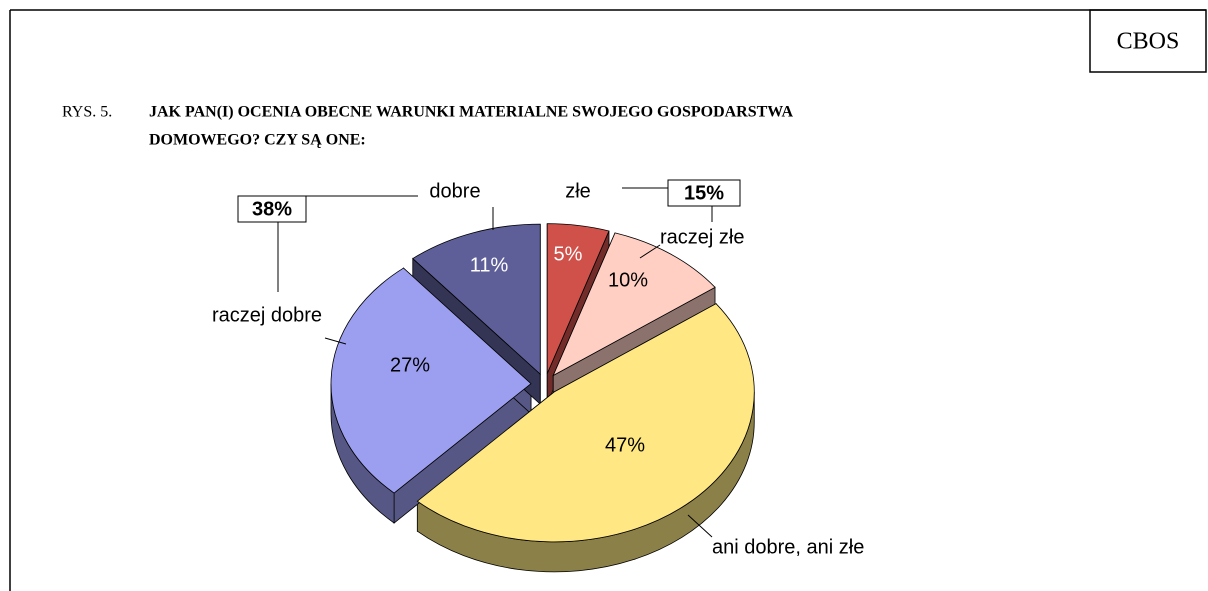  I want to click on category-label: raczej złe, so click(702, 237).